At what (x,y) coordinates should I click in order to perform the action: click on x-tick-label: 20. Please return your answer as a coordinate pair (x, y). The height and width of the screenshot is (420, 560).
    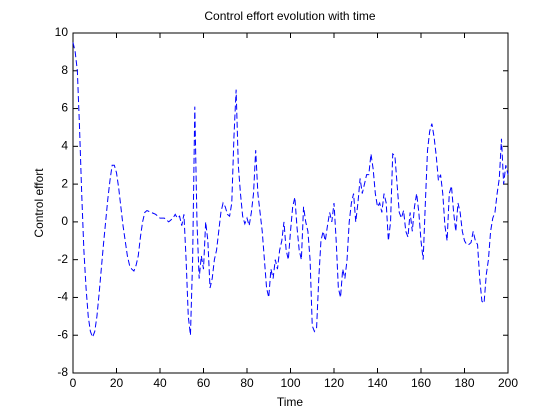
    Looking at the image, I should click on (117, 383).